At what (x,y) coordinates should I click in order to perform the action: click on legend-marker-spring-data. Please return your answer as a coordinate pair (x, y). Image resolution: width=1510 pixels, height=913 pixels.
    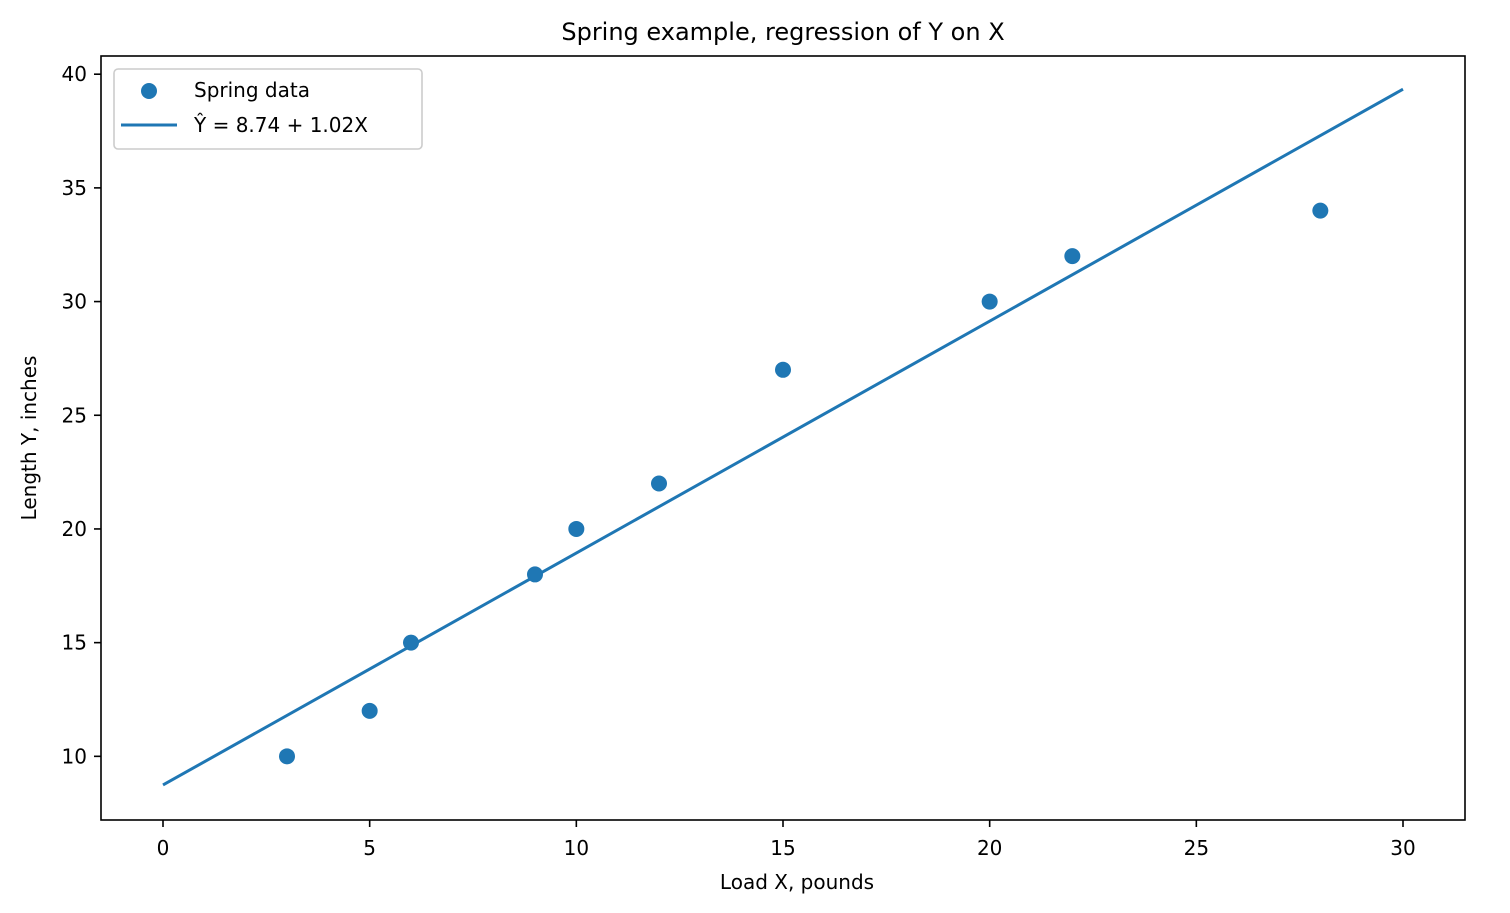
    Looking at the image, I should click on (149, 91).